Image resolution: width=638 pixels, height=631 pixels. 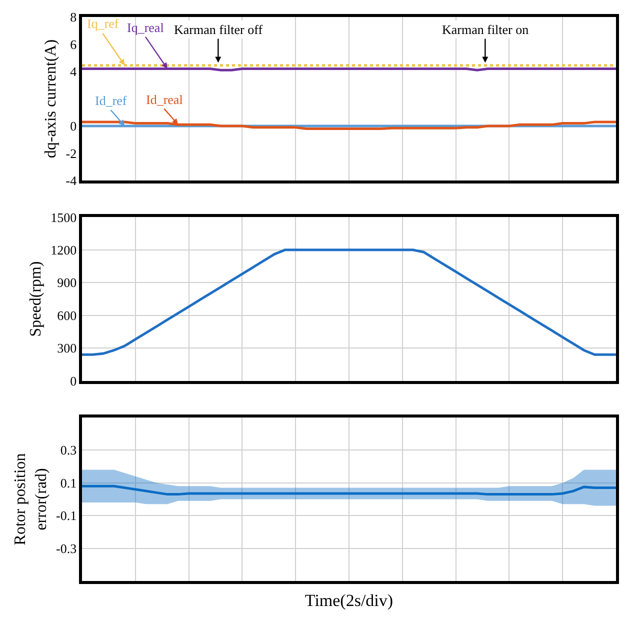 What do you see at coordinates (111, 100) in the screenshot?
I see `series-label: Id_ref` at bounding box center [111, 100].